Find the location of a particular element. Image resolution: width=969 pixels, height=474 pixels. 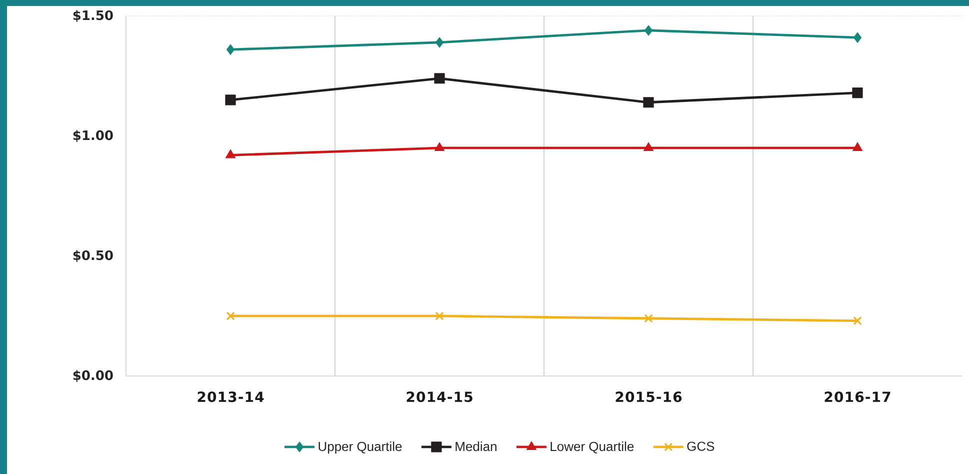

x-tick-label: 2016-17 is located at coordinates (857, 397).